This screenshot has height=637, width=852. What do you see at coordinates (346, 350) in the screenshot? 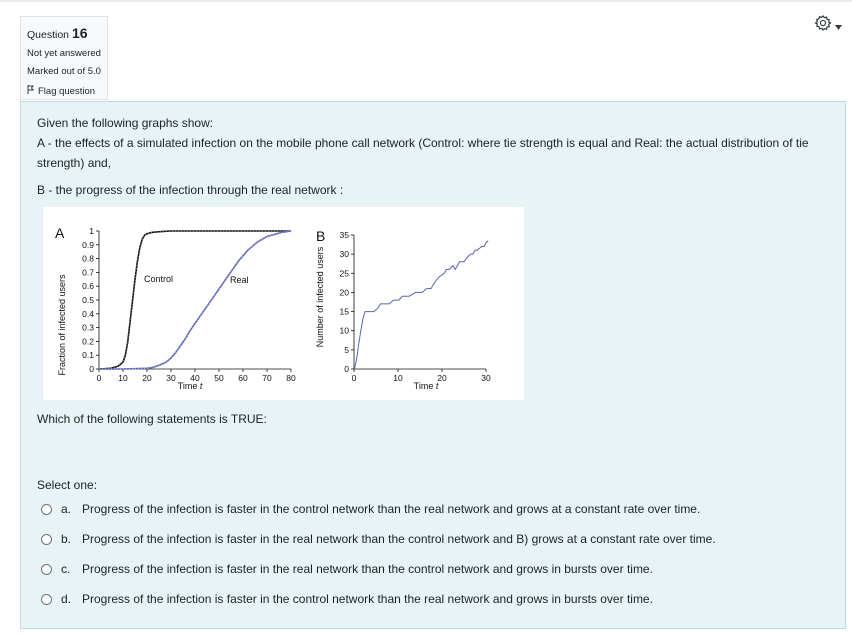
I see `chart-b-y-tick-label: 5` at bounding box center [346, 350].